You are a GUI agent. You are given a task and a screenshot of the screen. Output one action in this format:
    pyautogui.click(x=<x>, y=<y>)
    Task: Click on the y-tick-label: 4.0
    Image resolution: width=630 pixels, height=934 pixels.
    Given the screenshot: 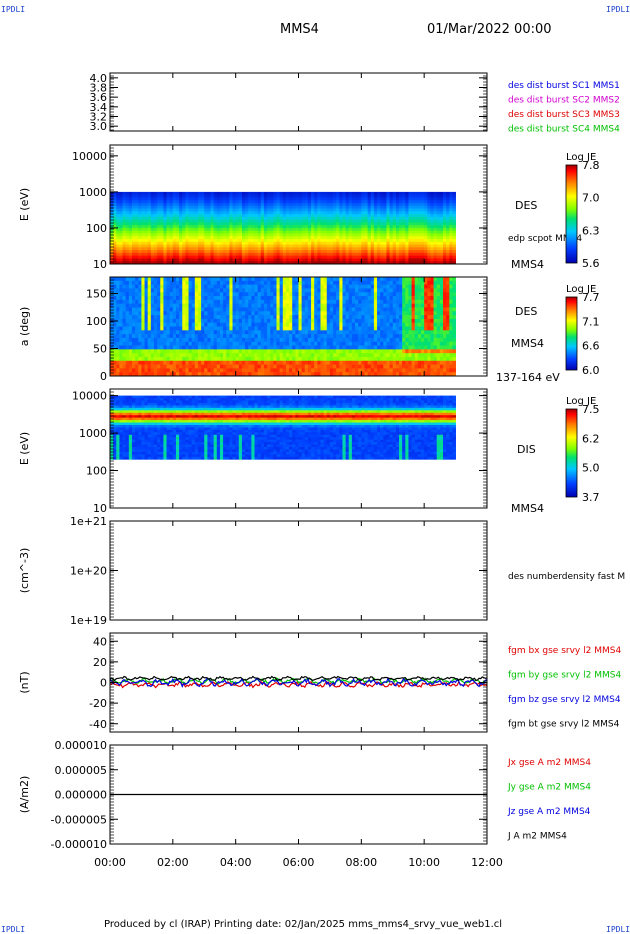 What is the action you would take?
    pyautogui.click(x=99, y=78)
    